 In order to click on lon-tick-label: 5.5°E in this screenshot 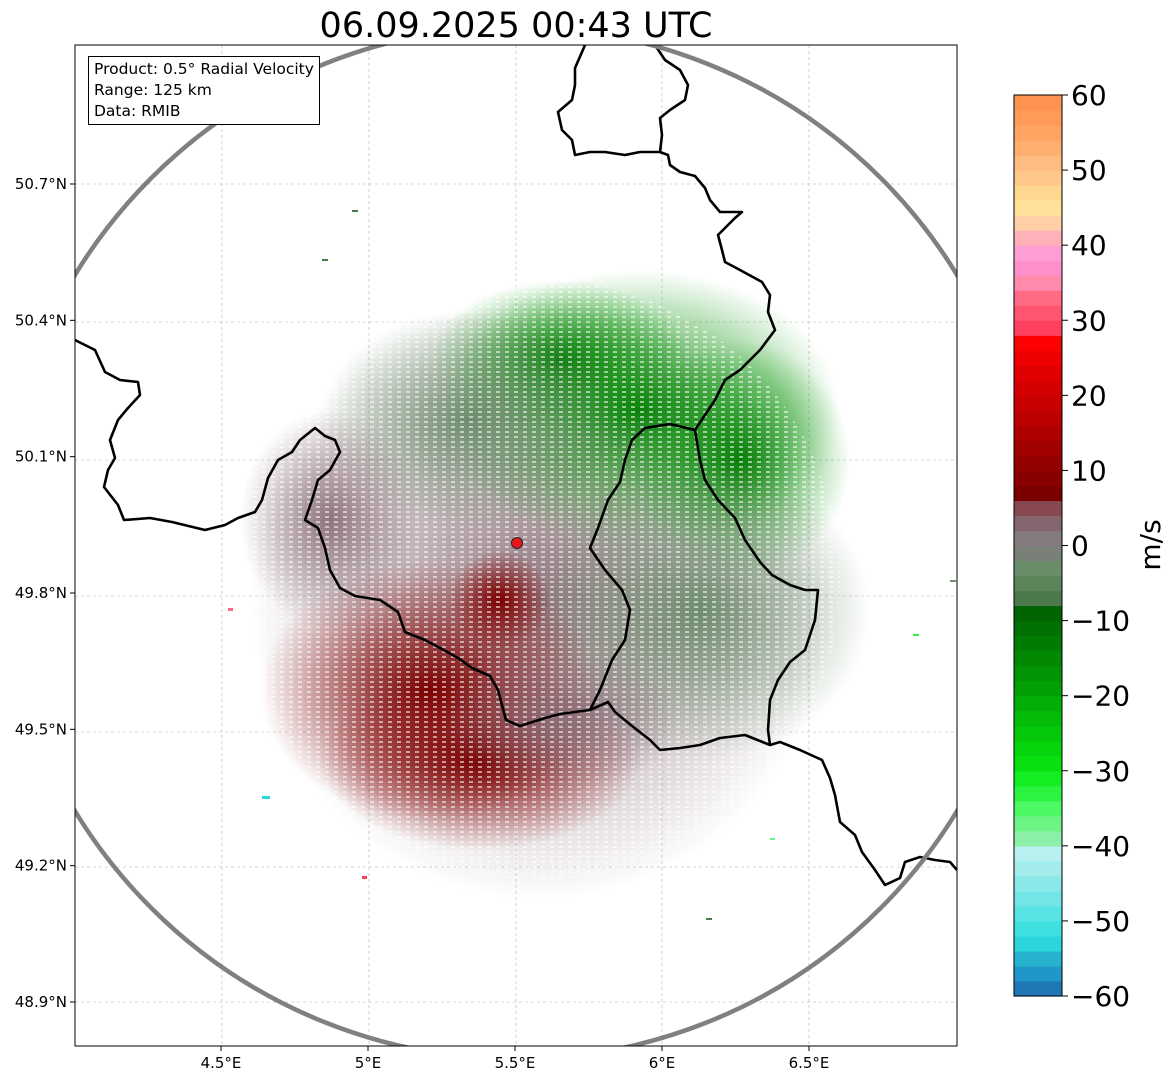, I will do `click(515, 1063)`.